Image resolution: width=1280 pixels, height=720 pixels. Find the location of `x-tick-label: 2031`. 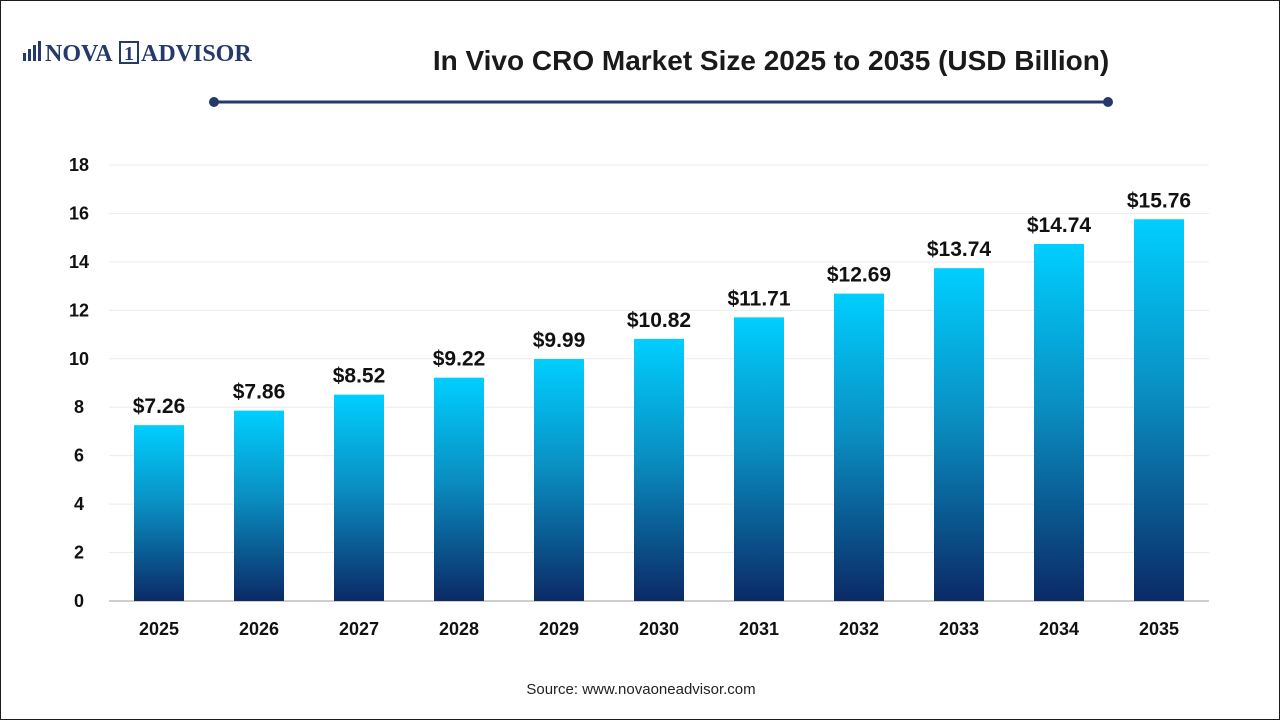

x-tick-label: 2031 is located at coordinates (759, 629).